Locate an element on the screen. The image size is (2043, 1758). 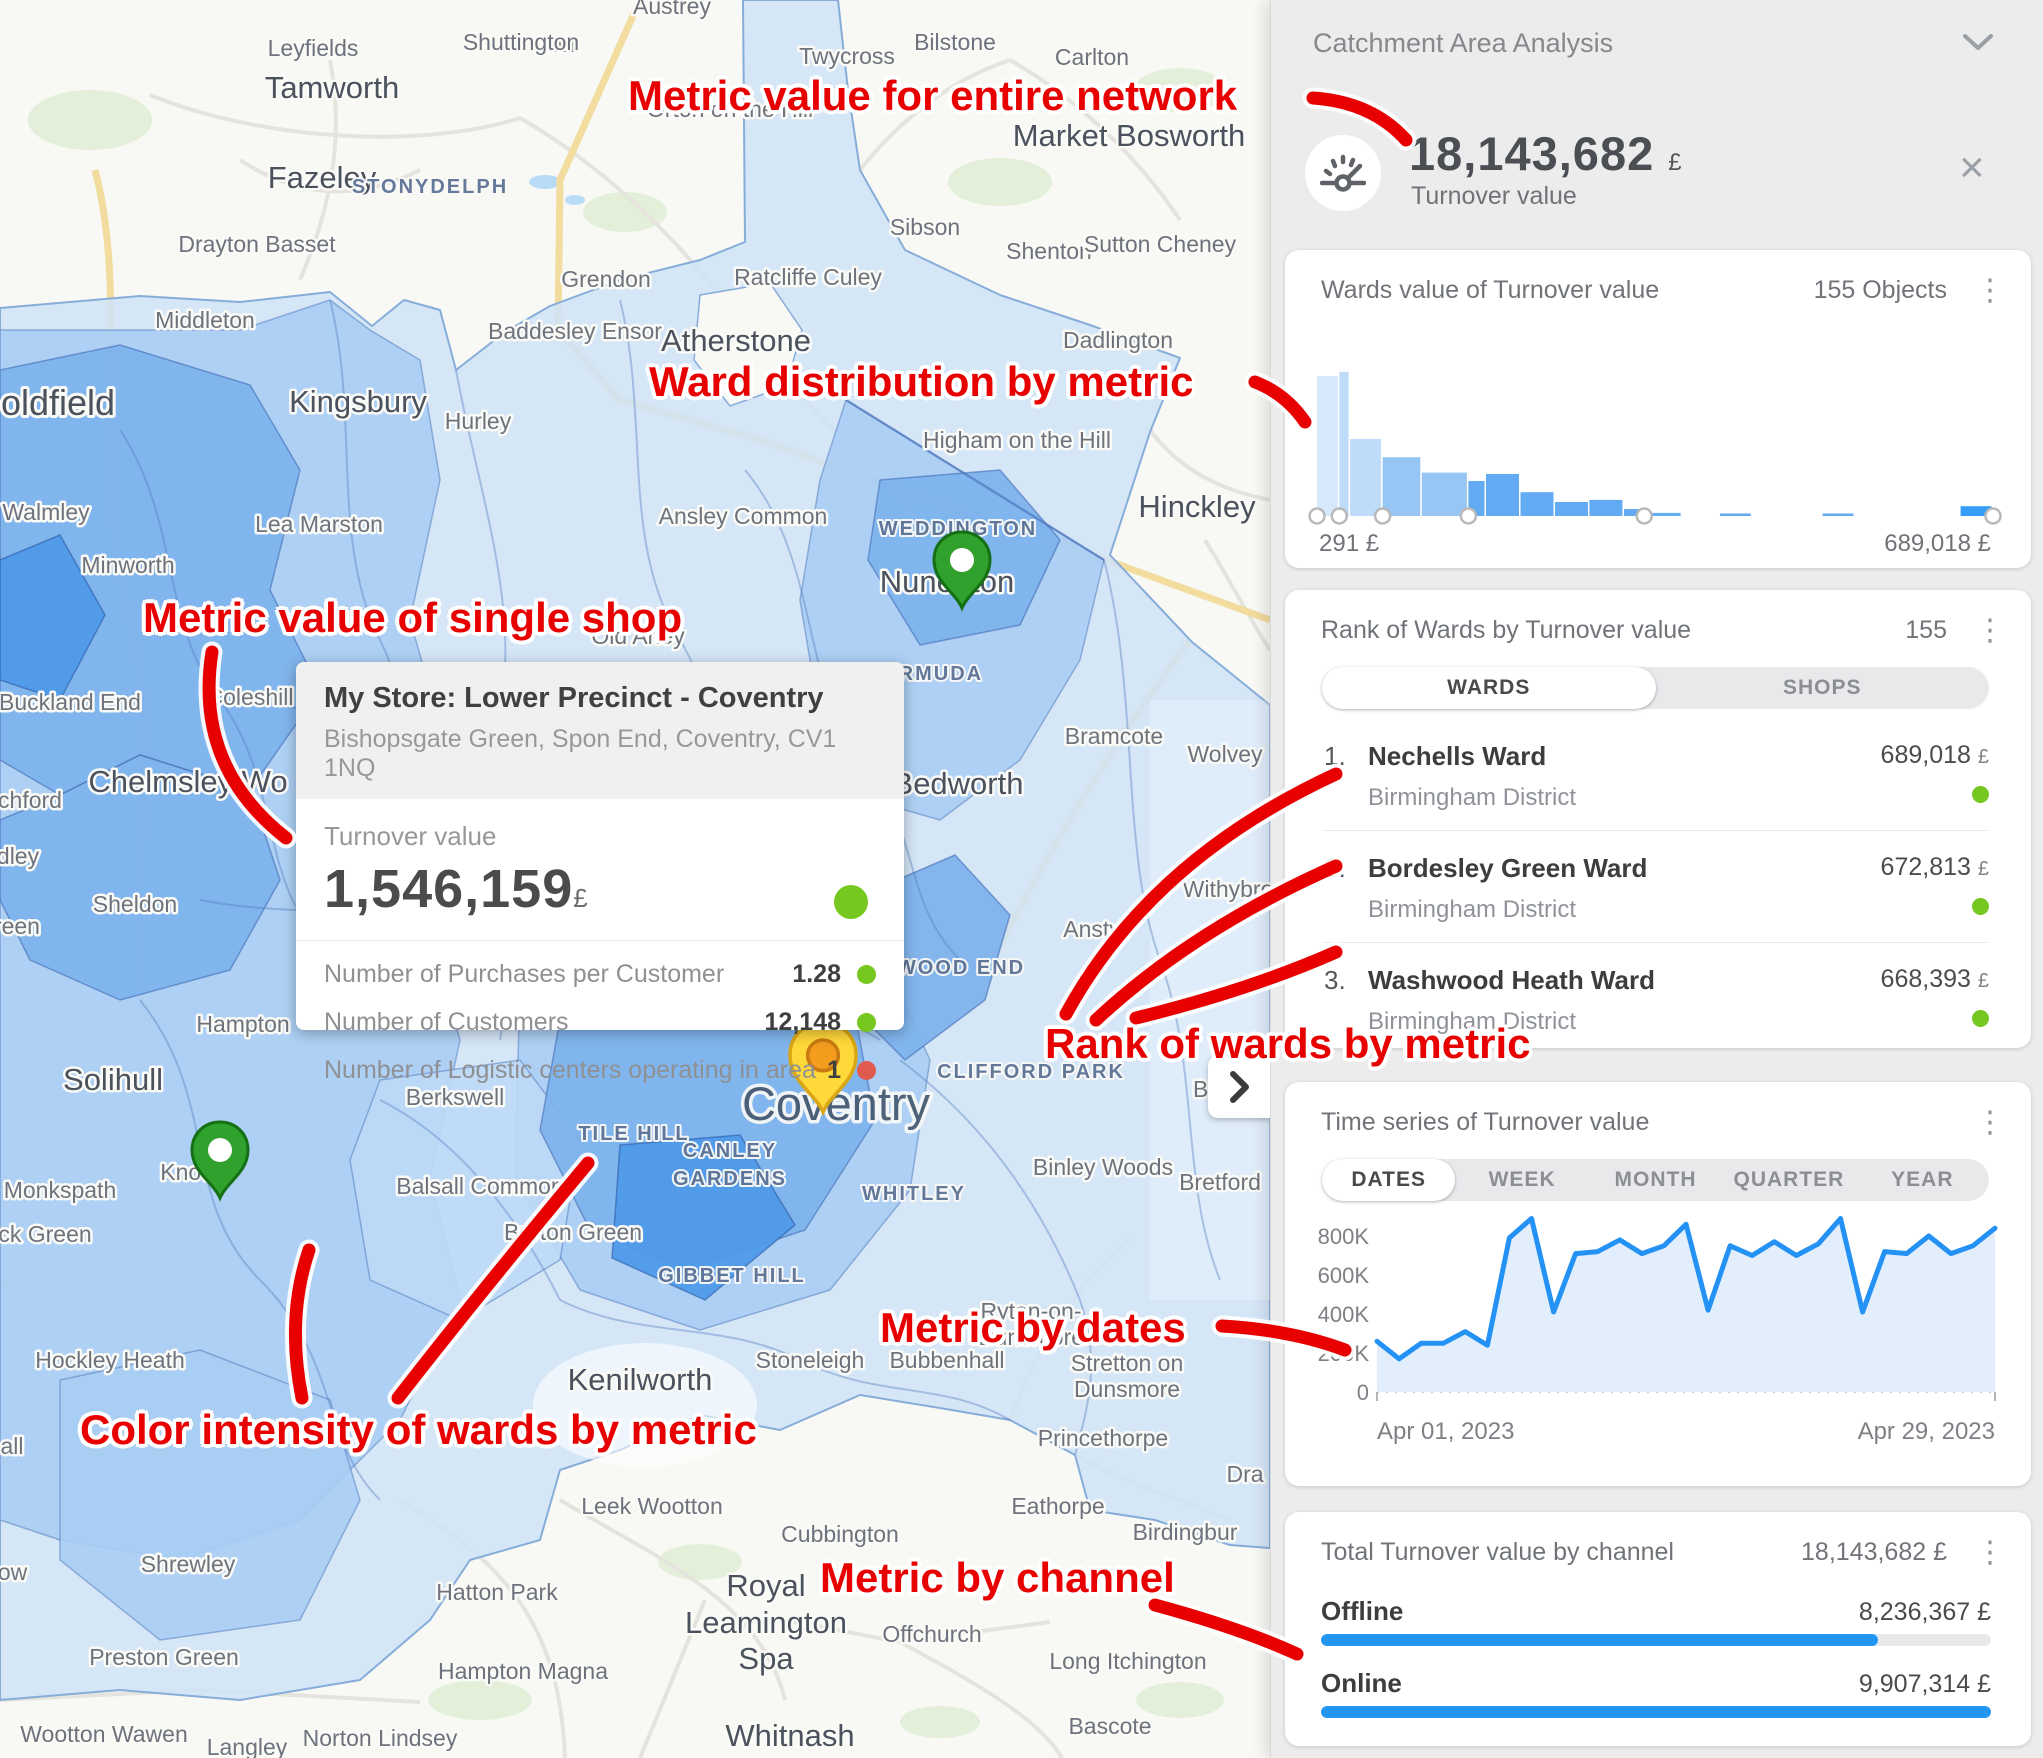
close-icon: × is located at coordinates (1972, 167).